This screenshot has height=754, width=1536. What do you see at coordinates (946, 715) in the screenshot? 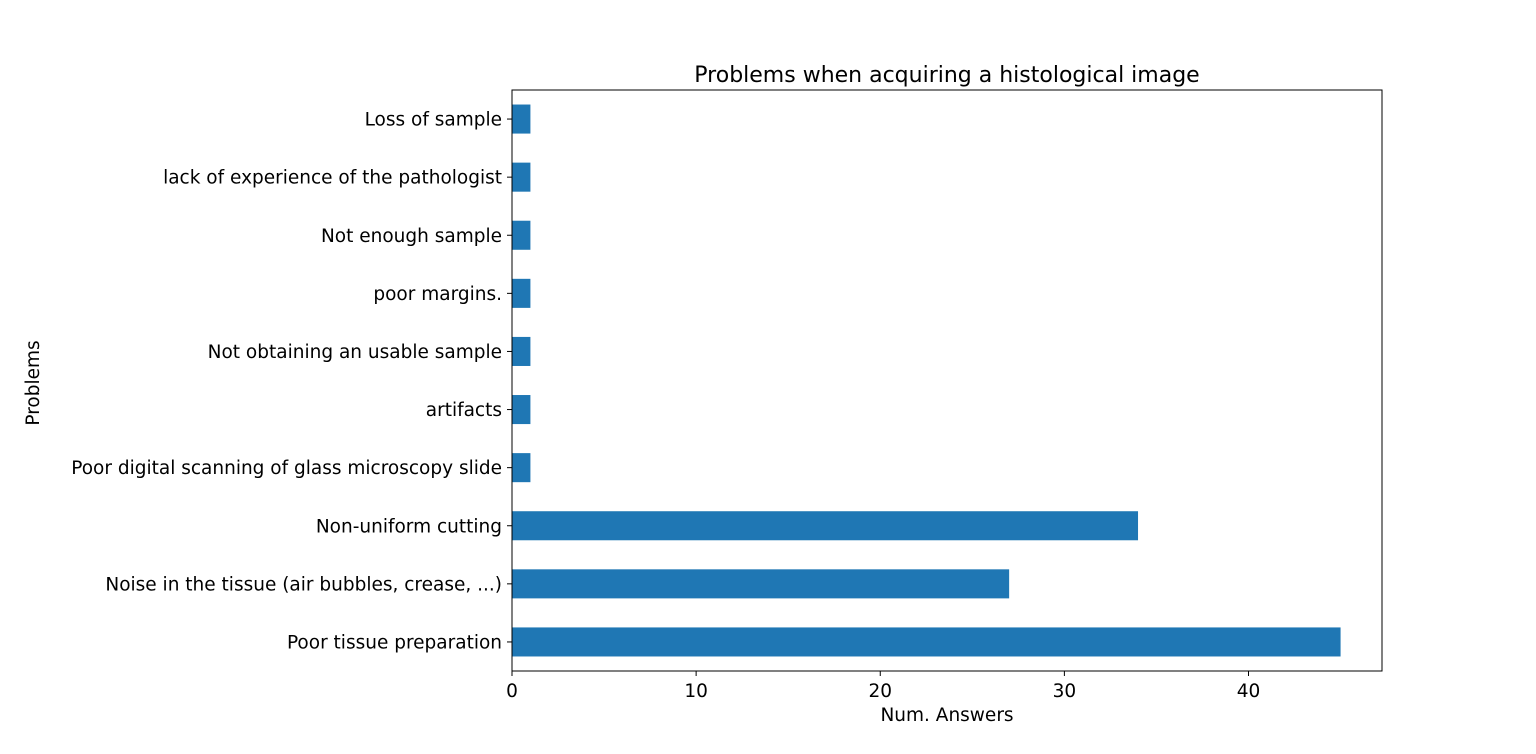
I see `x-axis-label: Num. Answers` at bounding box center [946, 715].